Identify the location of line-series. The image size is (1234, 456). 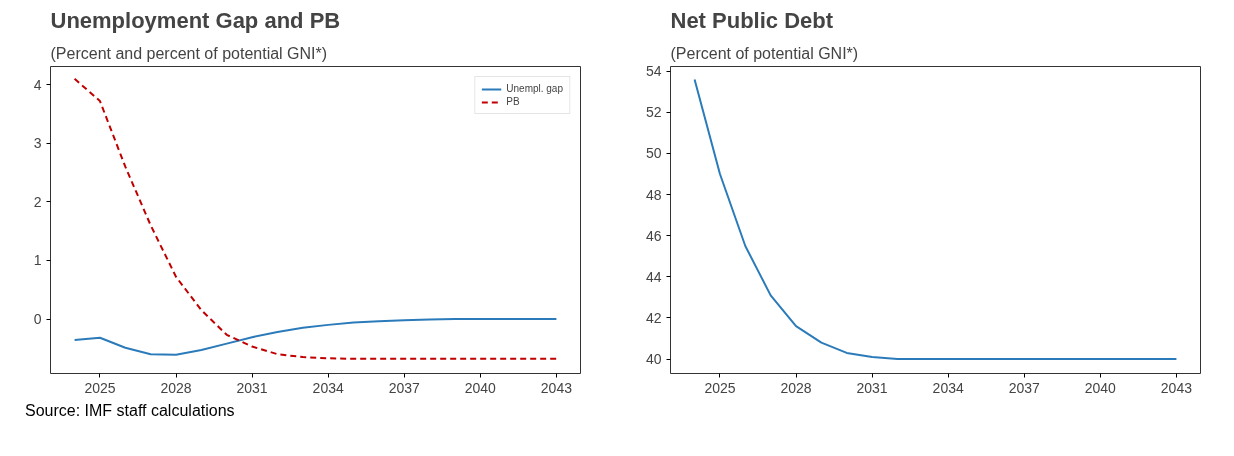
(315, 337).